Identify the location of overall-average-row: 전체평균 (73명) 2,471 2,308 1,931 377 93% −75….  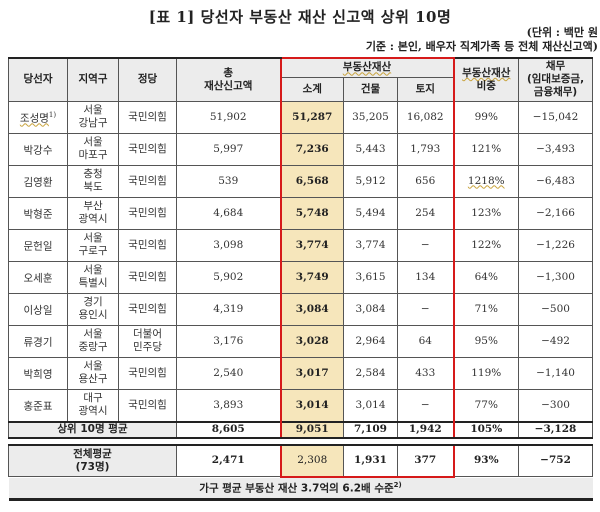
(301, 460).